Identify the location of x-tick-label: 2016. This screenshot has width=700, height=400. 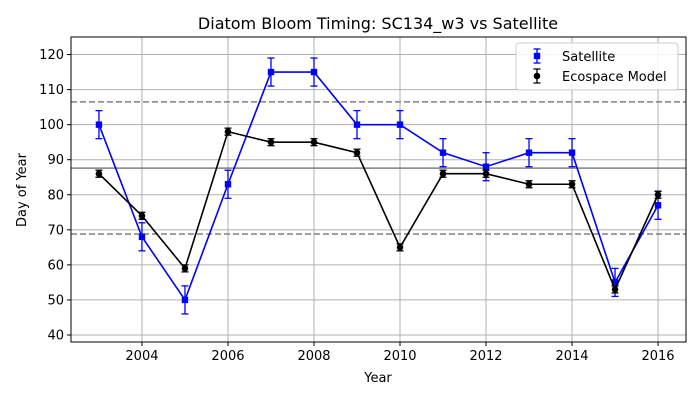
(657, 356).